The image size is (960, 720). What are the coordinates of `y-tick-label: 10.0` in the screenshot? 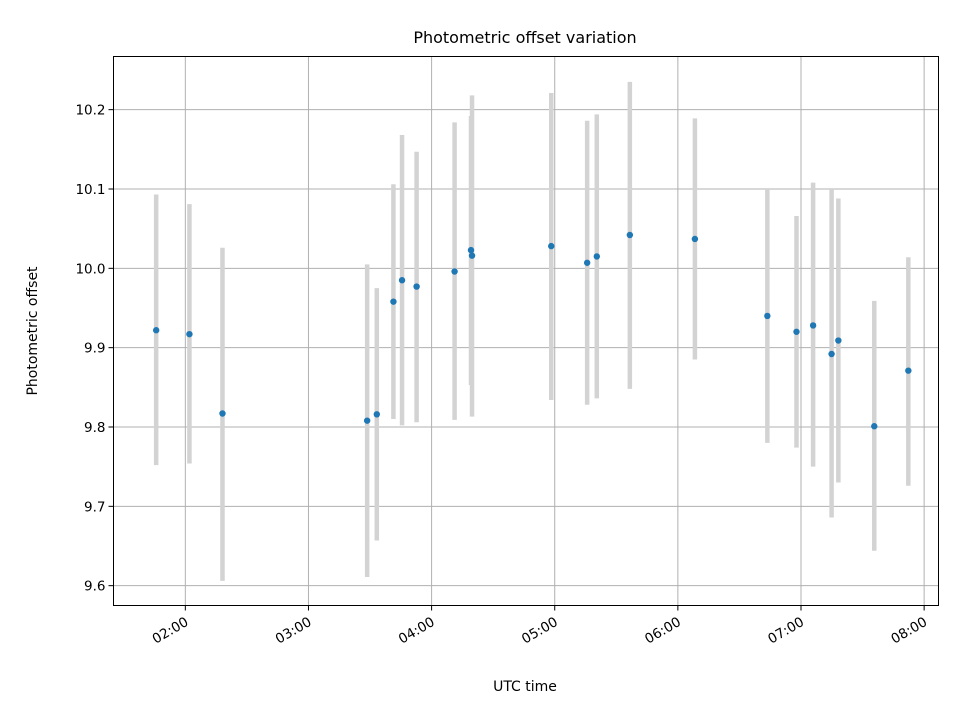 It's located at (90, 269).